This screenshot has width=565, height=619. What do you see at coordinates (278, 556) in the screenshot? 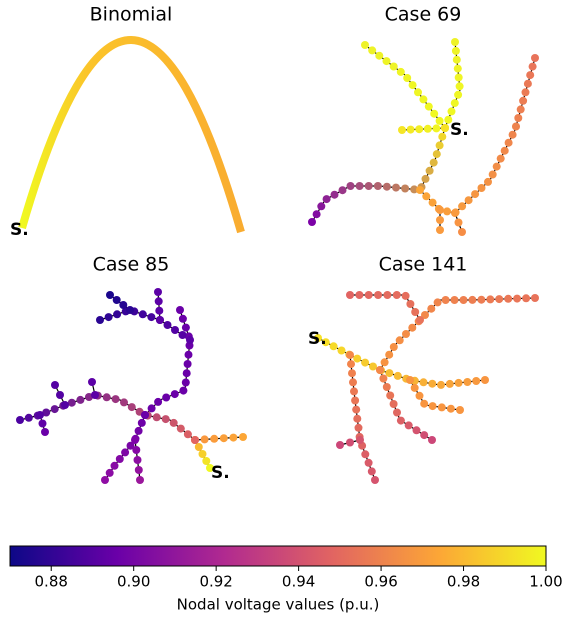
I see `colorbar` at bounding box center [278, 556].